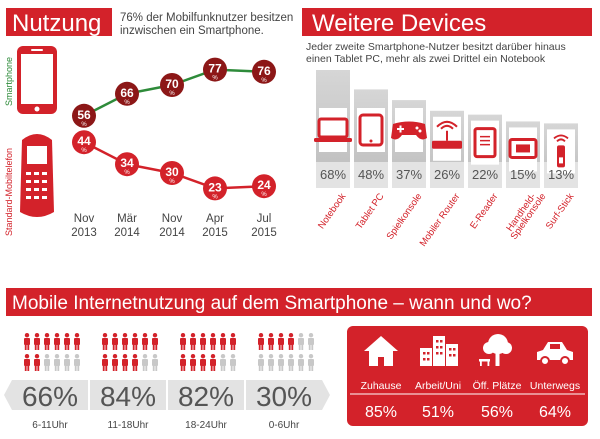 Image resolution: width=600 pixels, height=439 pixels. I want to click on series-0-value-0: 56, so click(84, 115).